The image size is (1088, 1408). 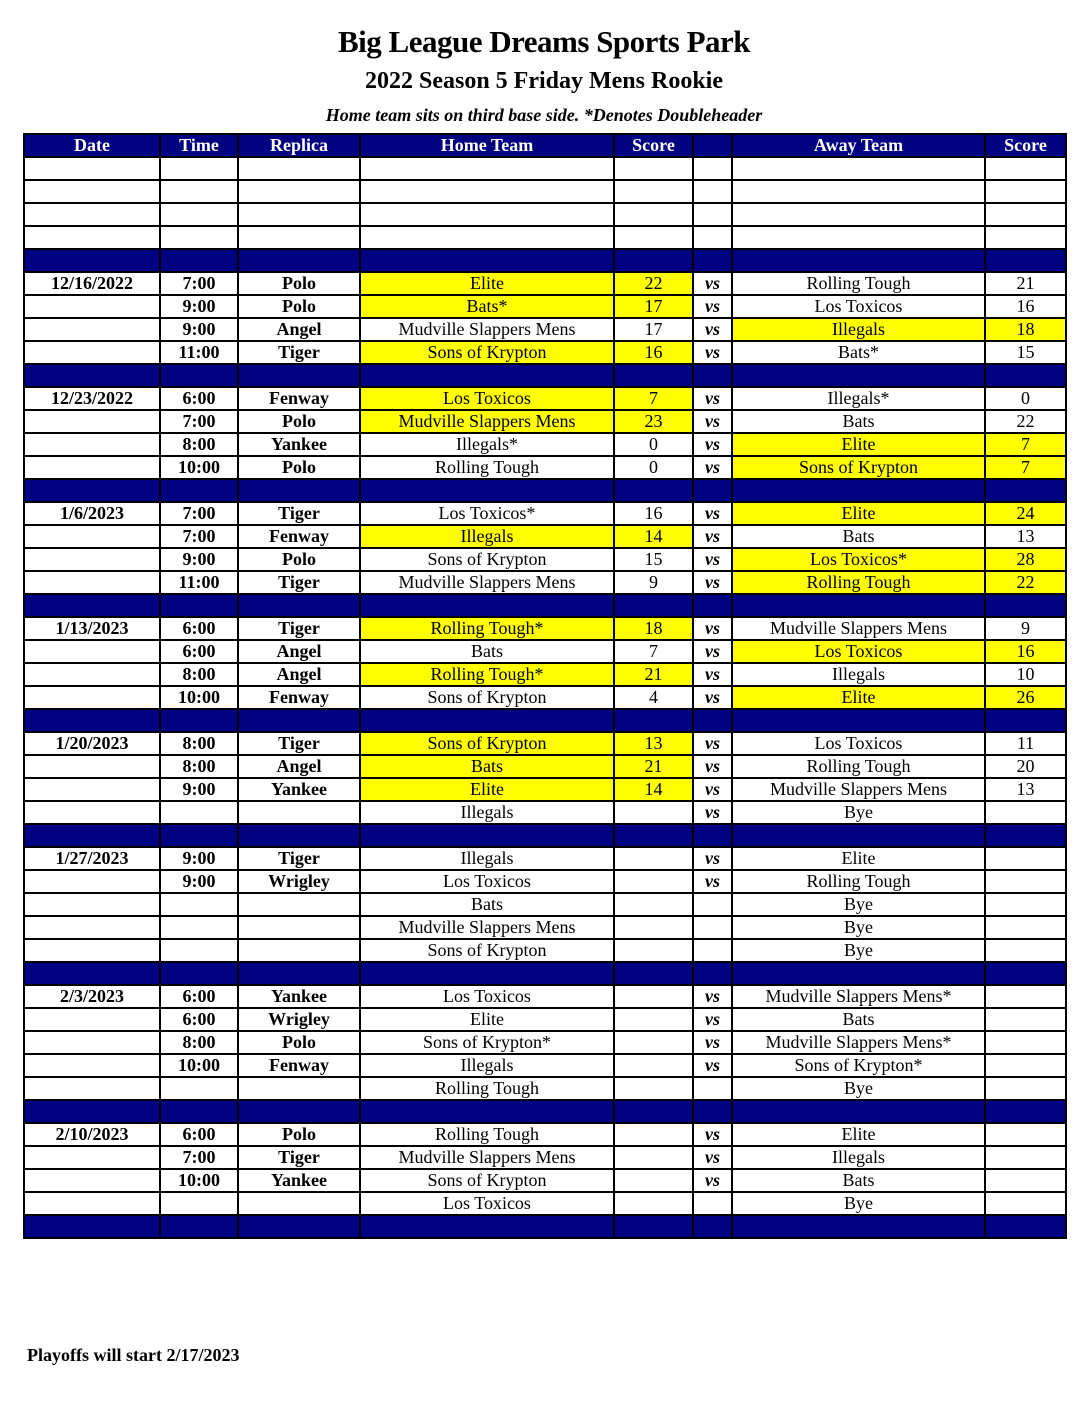 I want to click on home-team-cell: Sons of Krypton*, so click(x=487, y=1042).